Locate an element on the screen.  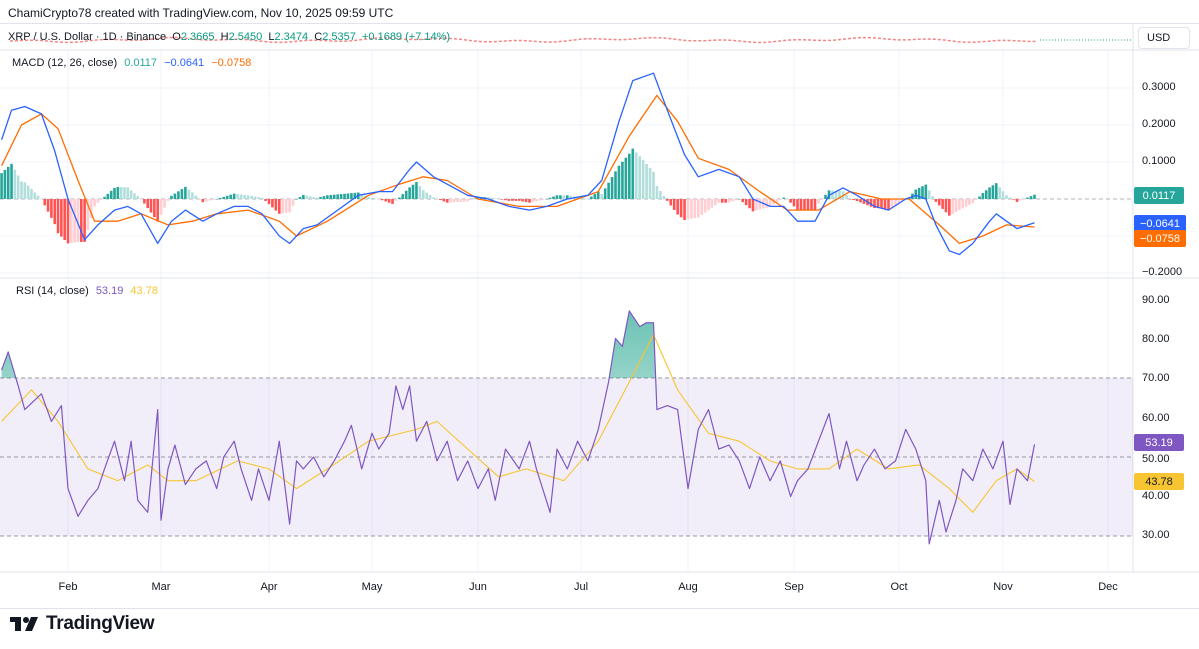
macd-axis-tick: 0.2000 is located at coordinates (1159, 124).